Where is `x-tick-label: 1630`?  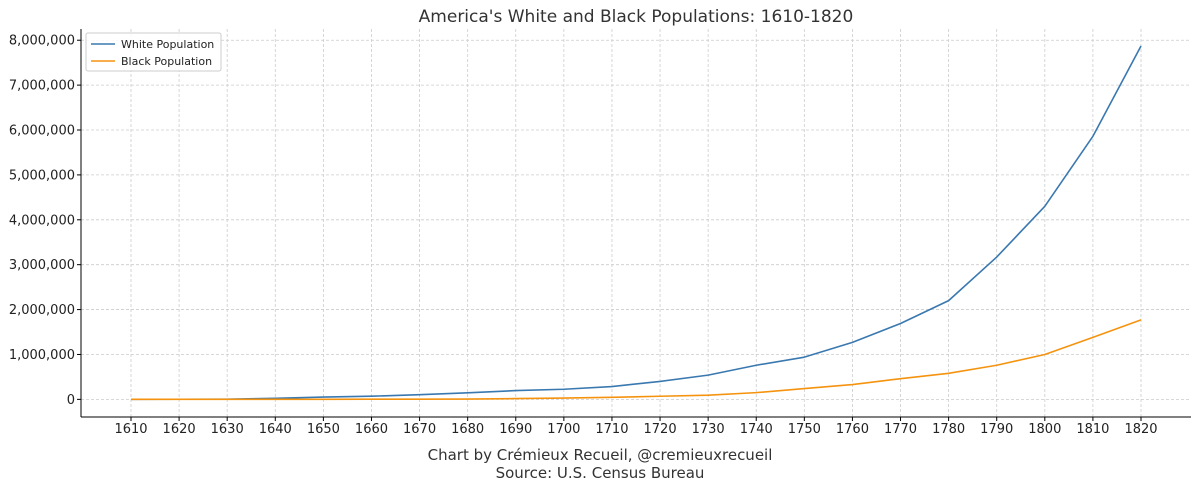
x-tick-label: 1630 is located at coordinates (227, 429).